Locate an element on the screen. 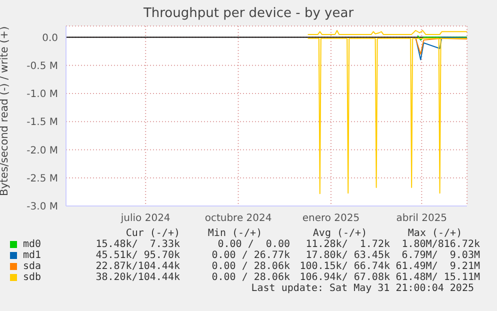  y-tick-label: -1.0 M is located at coordinates (42, 94).